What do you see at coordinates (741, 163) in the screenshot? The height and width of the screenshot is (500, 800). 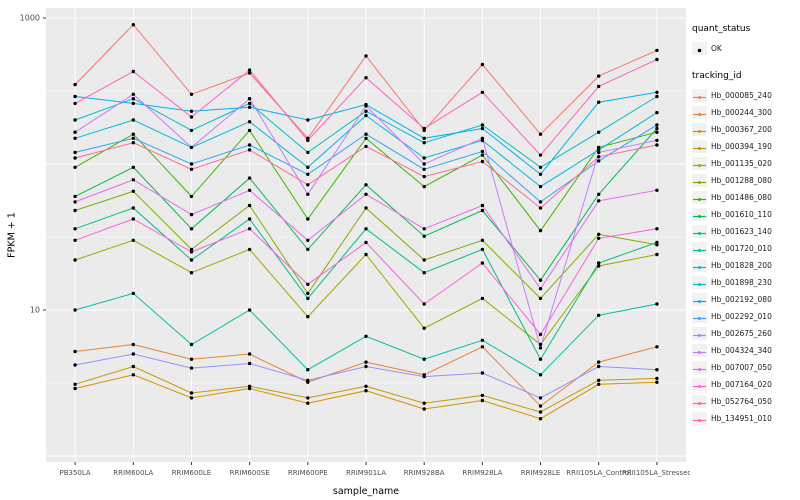 I see `legend-item-label: Hb_001135_020` at bounding box center [741, 163].